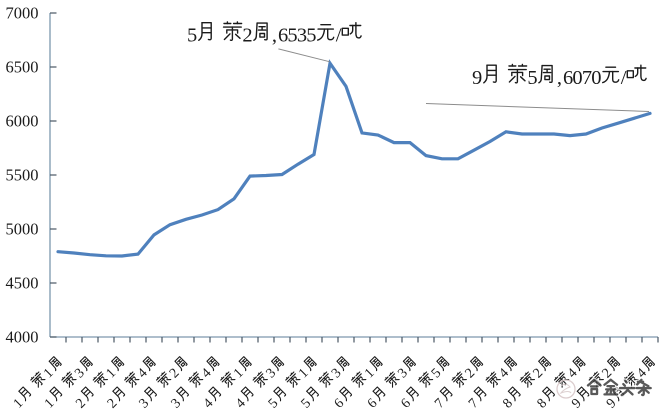  I want to click on svg-text: 7000, so click(22, 12).